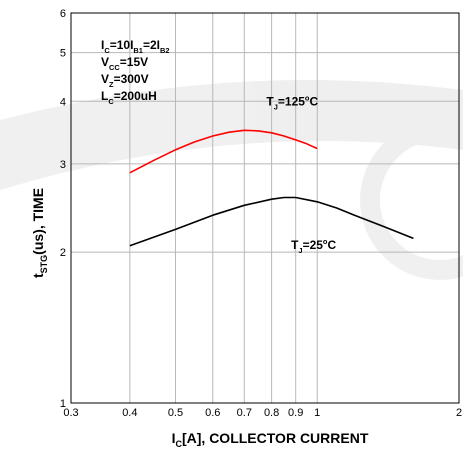 Image resolution: width=463 pixels, height=455 pixels. Describe the element at coordinates (63, 14) in the screenshot. I see `y-tick-label: 6` at that location.